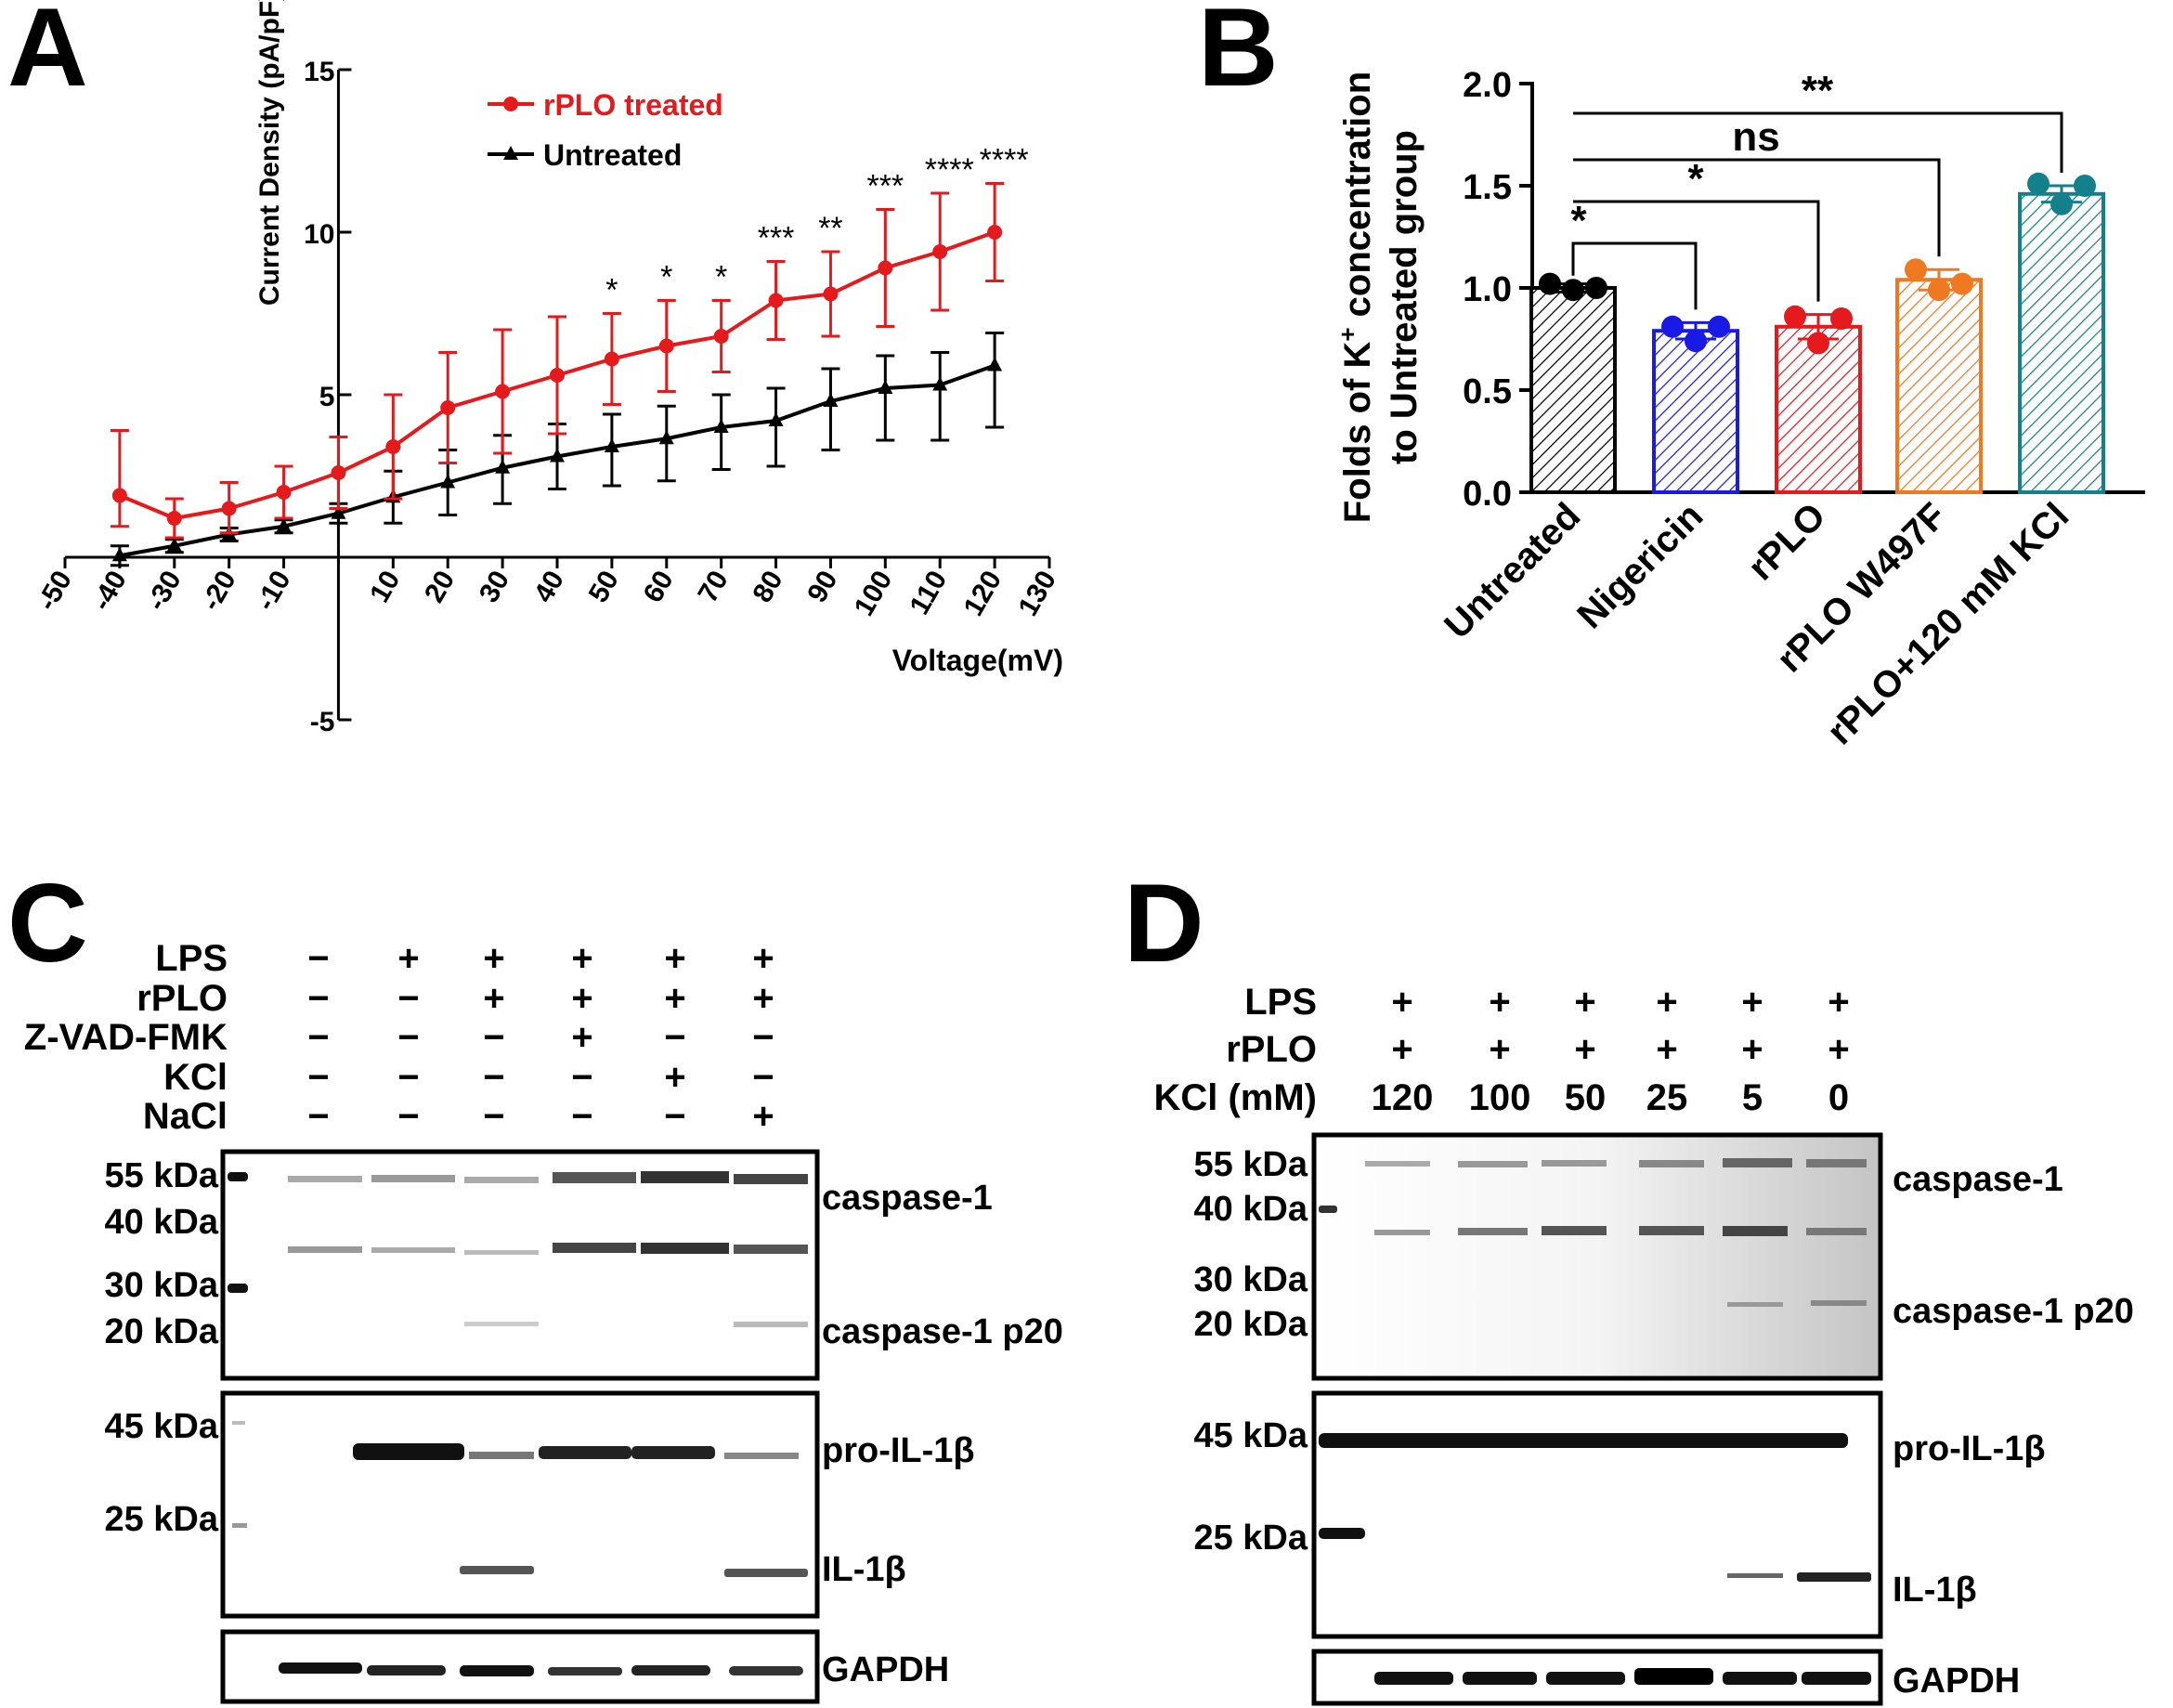  What do you see at coordinates (1271, 1049) in the screenshot?
I see `d-condition-label: rPLO` at bounding box center [1271, 1049].